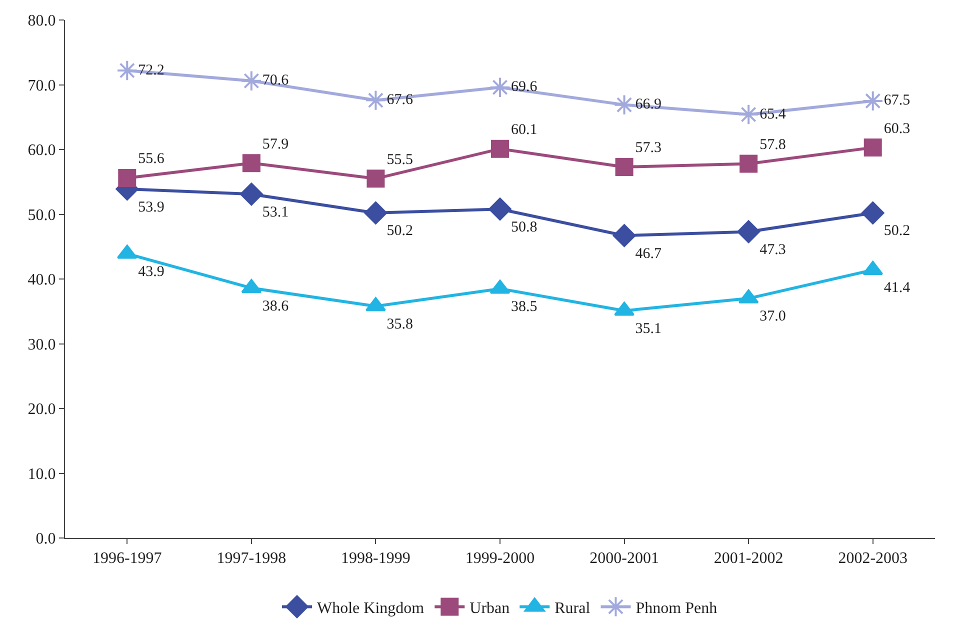 This screenshot has height=636, width=965. I want to click on x-tick-label: 2001-2002, so click(749, 559).